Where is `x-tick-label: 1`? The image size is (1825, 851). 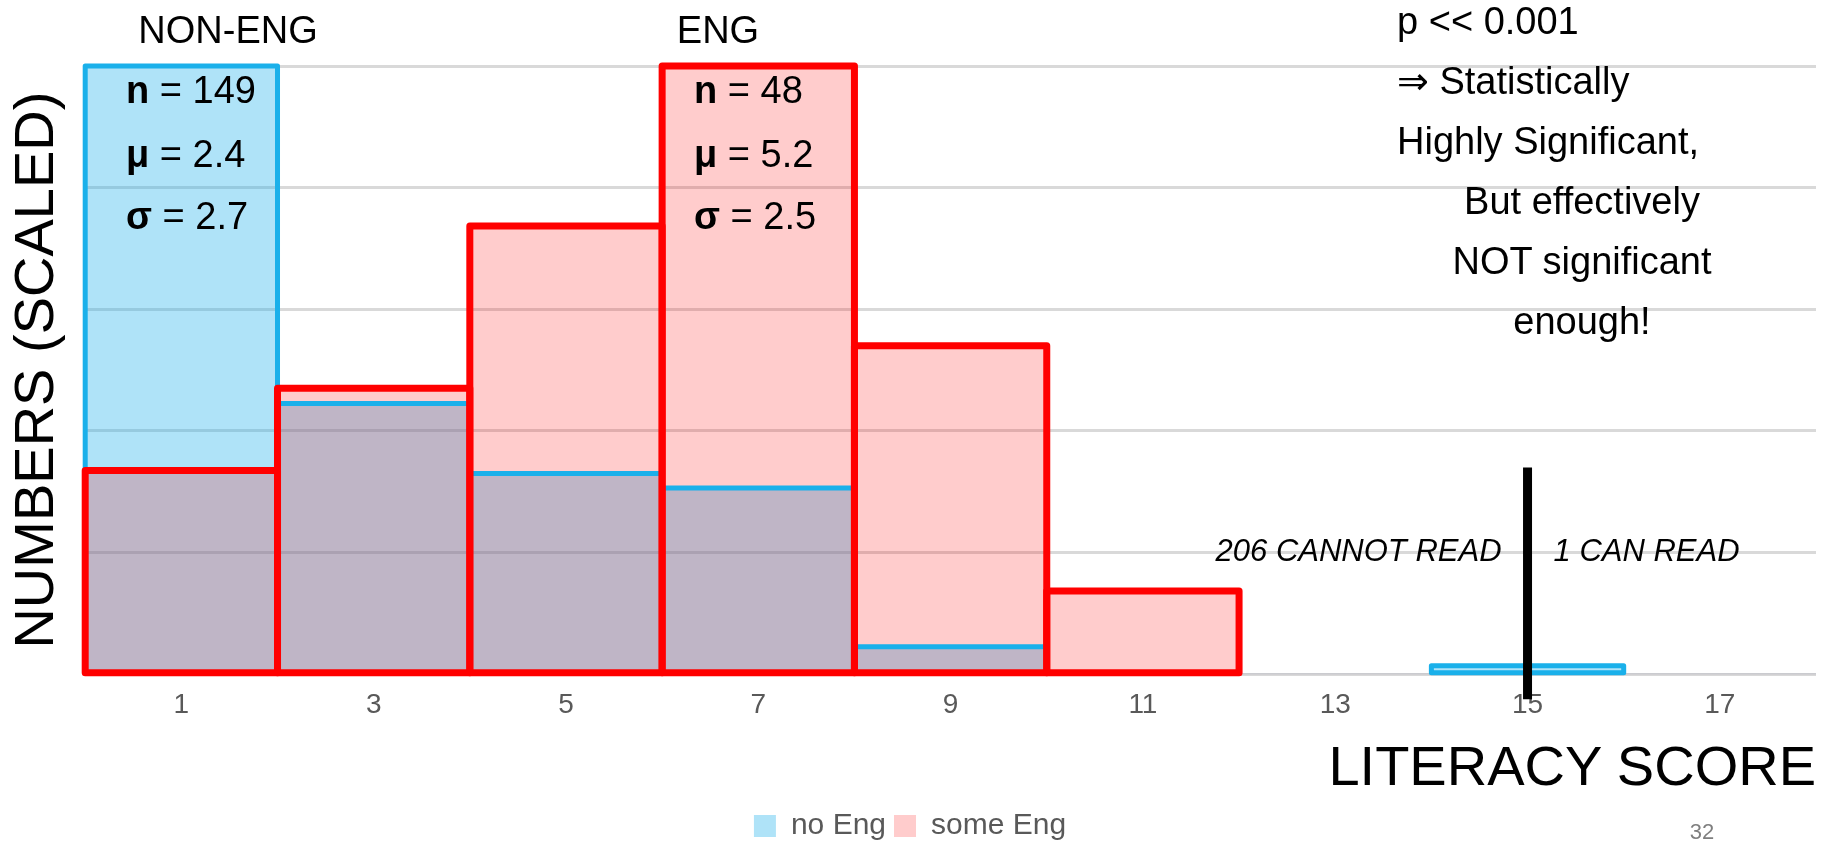 x-tick-label: 1 is located at coordinates (181, 703).